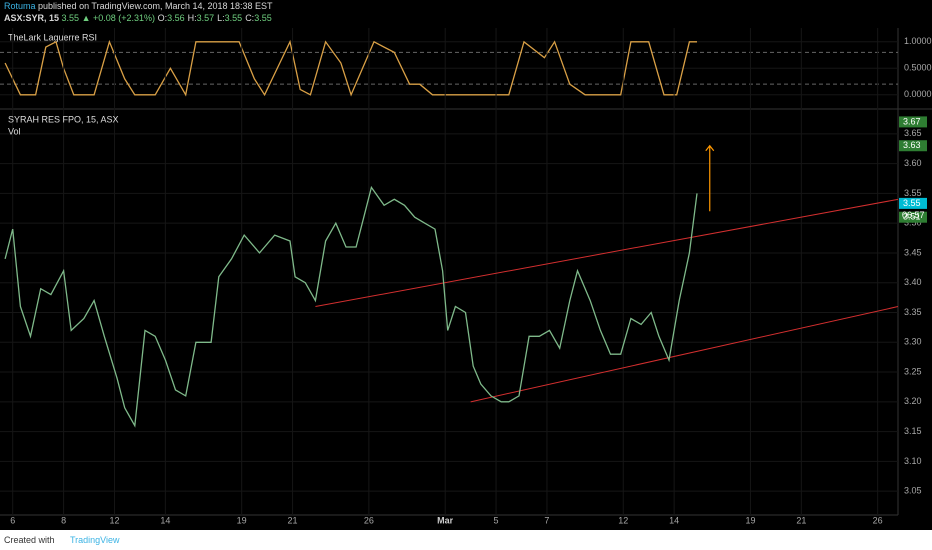  I want to click on x-tick-label: 7, so click(546, 520).